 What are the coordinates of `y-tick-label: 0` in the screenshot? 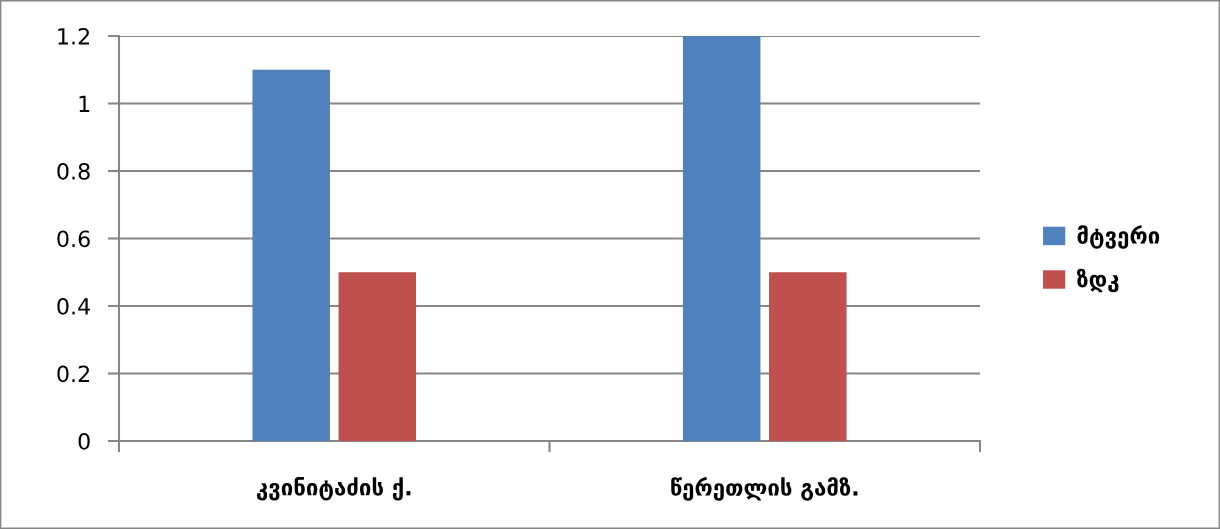 It's located at (84, 441).